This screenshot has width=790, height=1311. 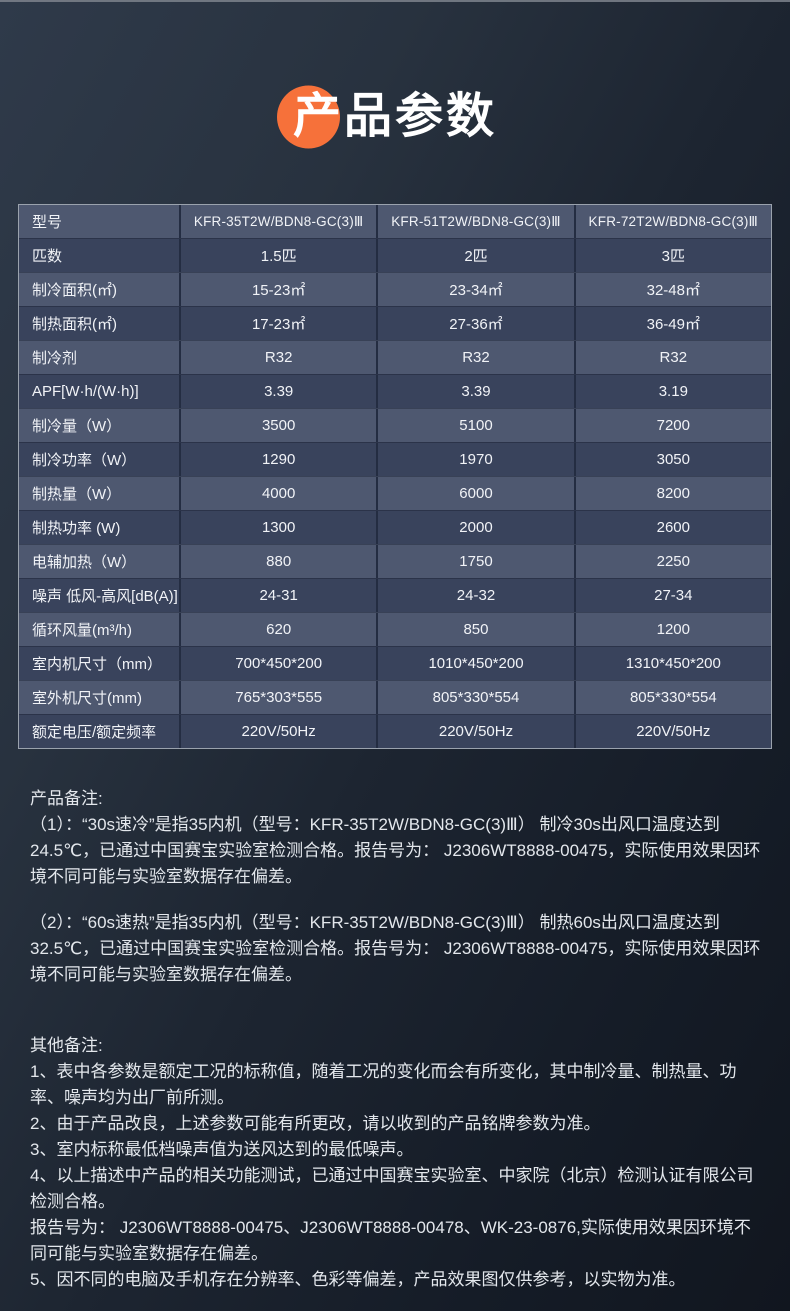 I want to click on table-row: 噪声 低风-高风[dB(A)] 24-31 24-32 27-34, so click(x=395, y=595).